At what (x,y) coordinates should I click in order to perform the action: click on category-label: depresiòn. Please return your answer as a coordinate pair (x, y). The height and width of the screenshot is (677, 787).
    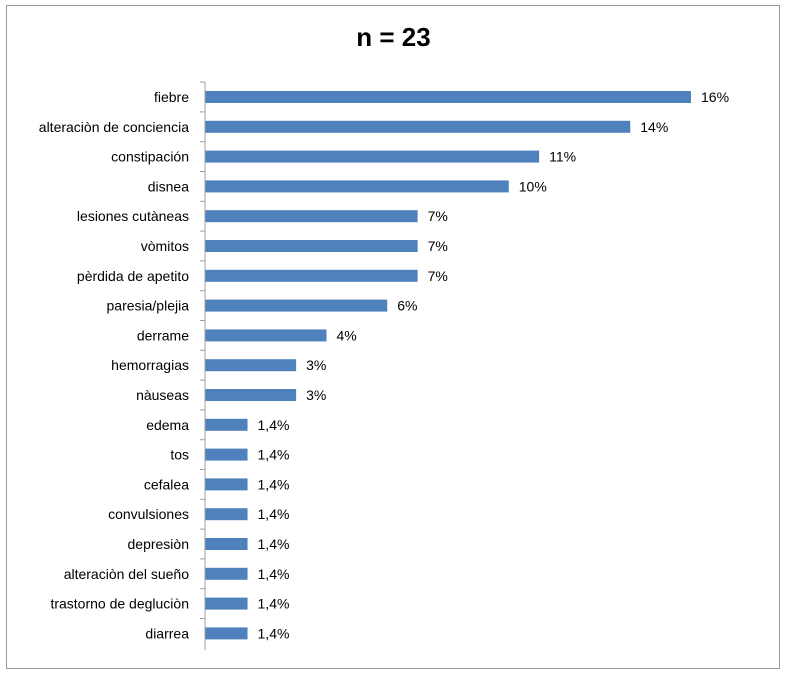
    Looking at the image, I should click on (159, 544).